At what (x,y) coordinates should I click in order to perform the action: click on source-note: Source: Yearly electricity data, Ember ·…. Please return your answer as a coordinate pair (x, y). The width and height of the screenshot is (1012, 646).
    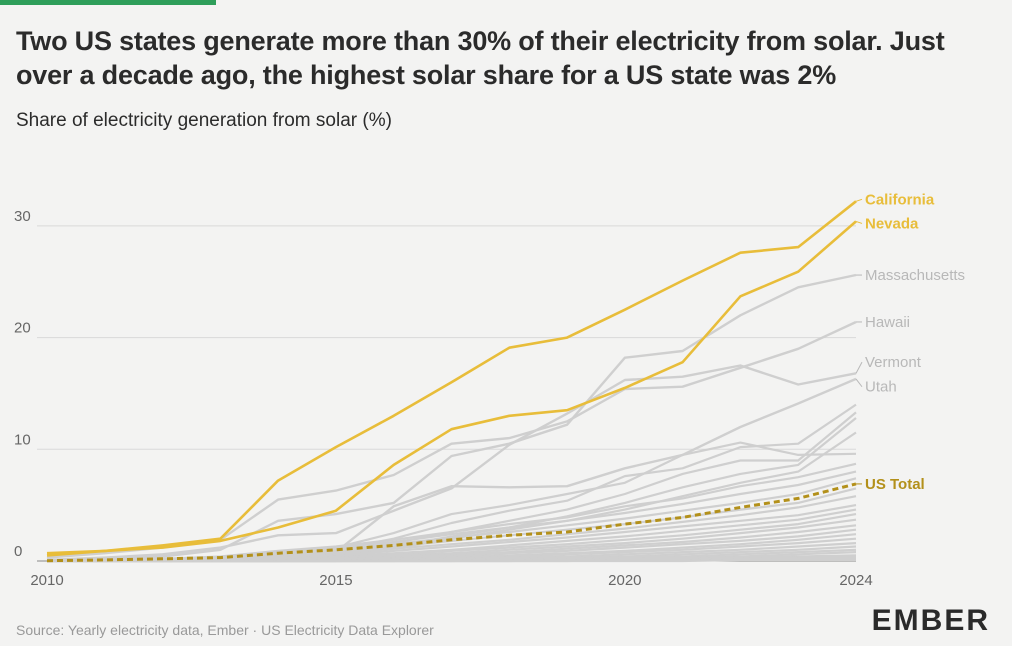
    Looking at the image, I should click on (225, 630).